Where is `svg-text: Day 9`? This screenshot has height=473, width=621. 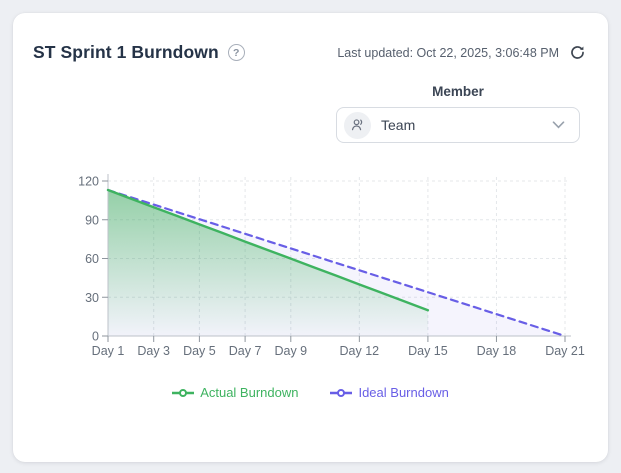 svg-text: Day 9 is located at coordinates (290, 351).